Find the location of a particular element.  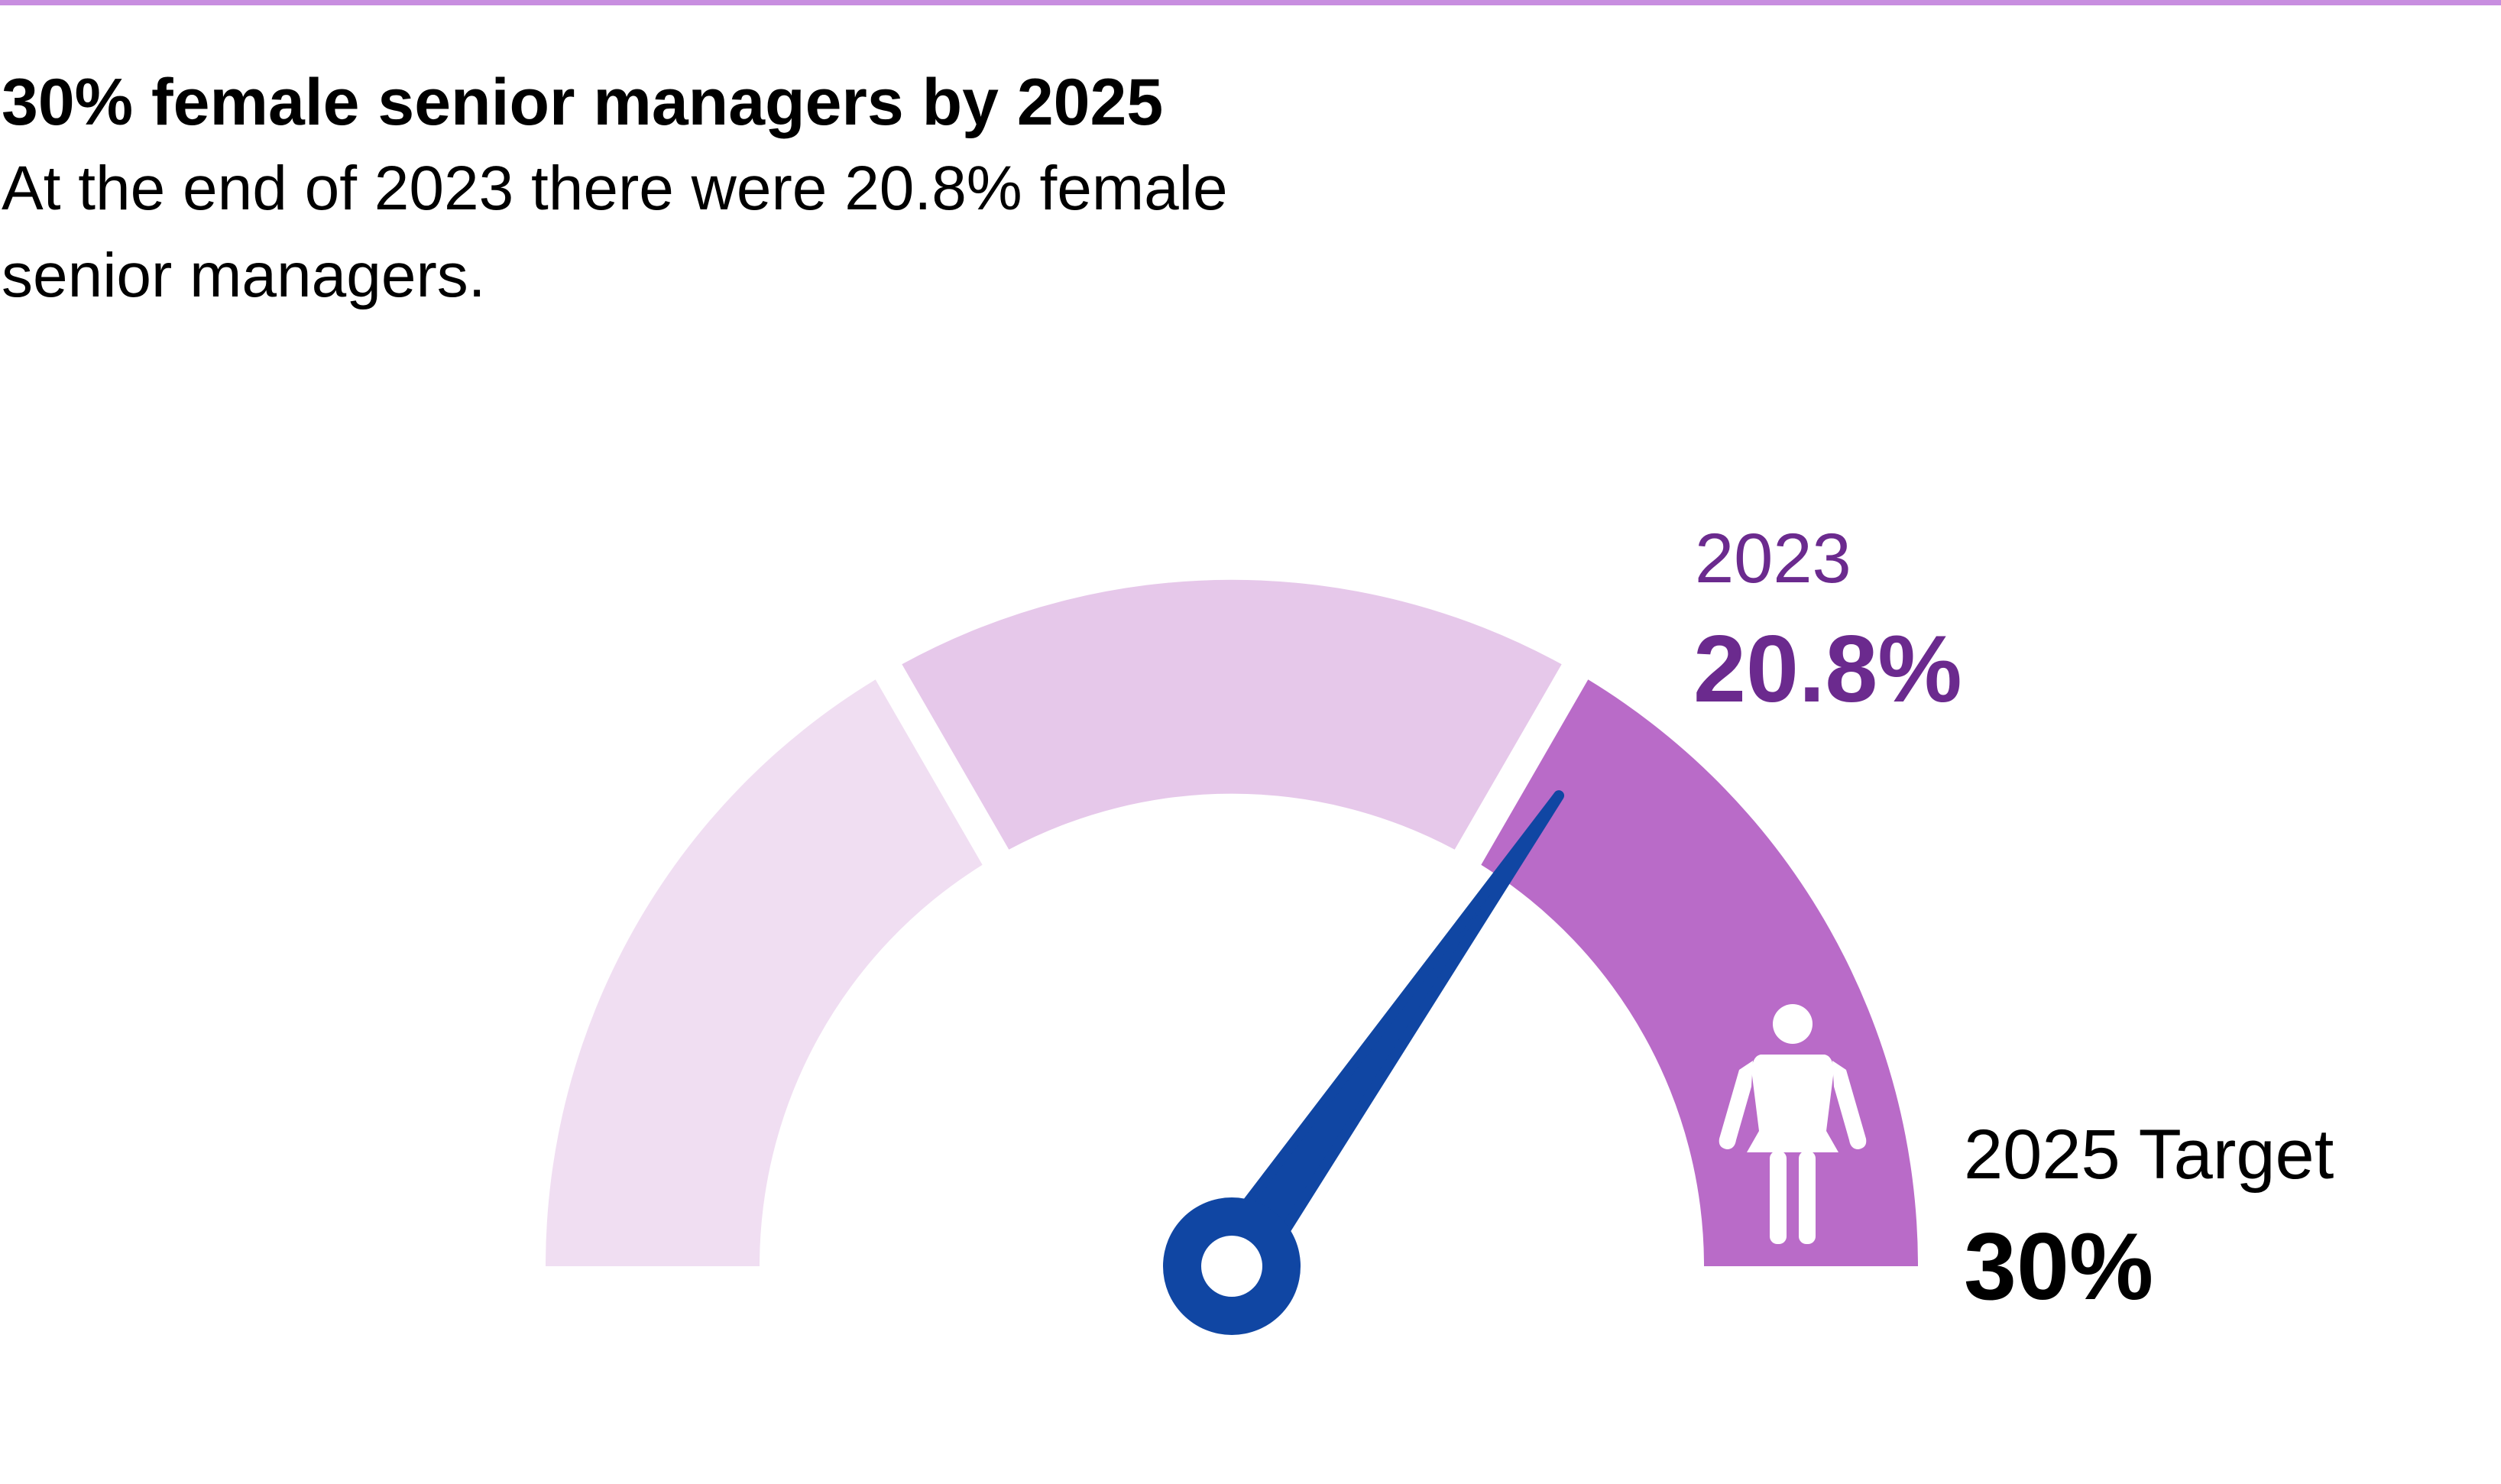

current-year-label: 2023 is located at coordinates (1773, 559).